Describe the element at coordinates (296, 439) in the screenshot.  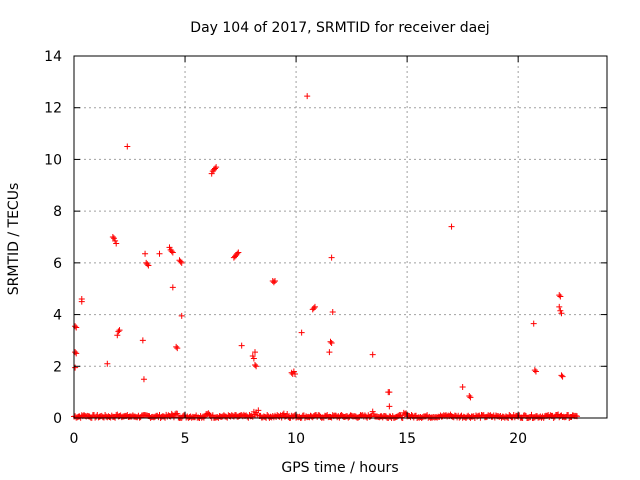
I see `x-tick-label: 10` at that location.